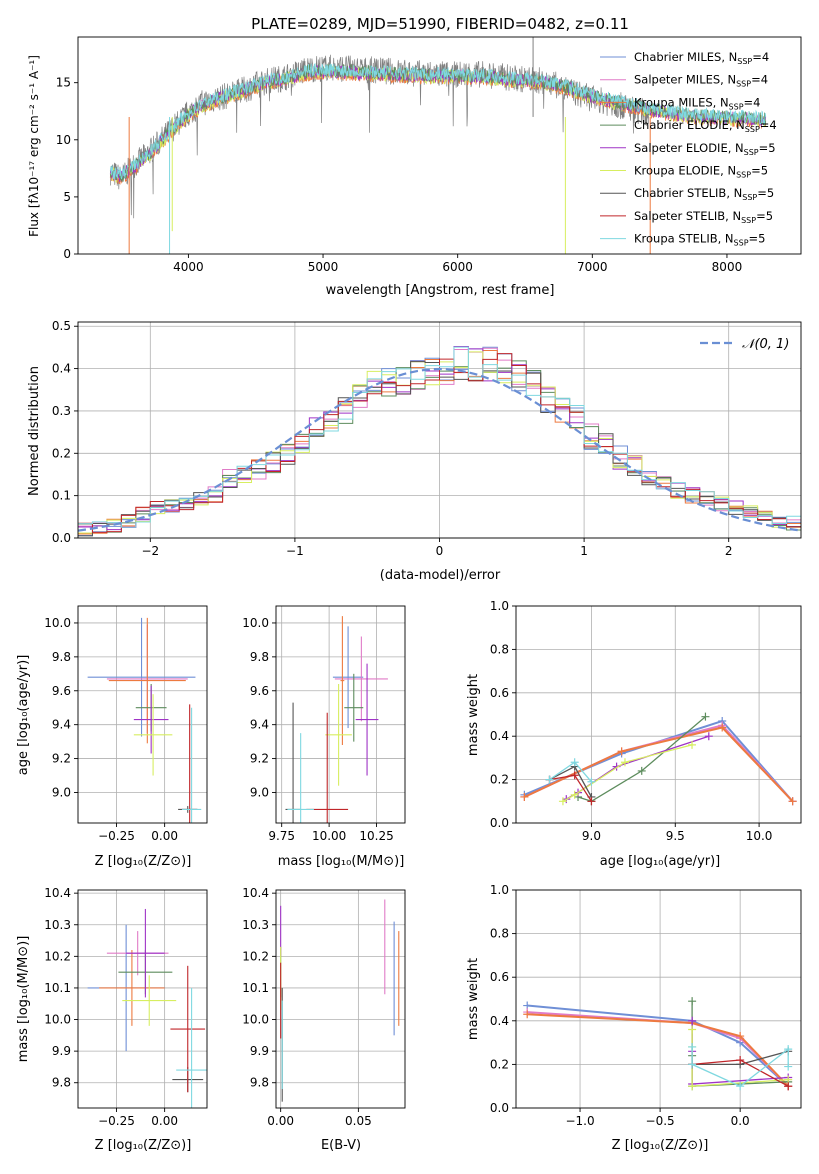 Image resolution: width=819 pixels, height=1174 pixels. I want to click on z-mass-ylabel: mass [log₁₀(M/M⊙)], so click(23, 999).